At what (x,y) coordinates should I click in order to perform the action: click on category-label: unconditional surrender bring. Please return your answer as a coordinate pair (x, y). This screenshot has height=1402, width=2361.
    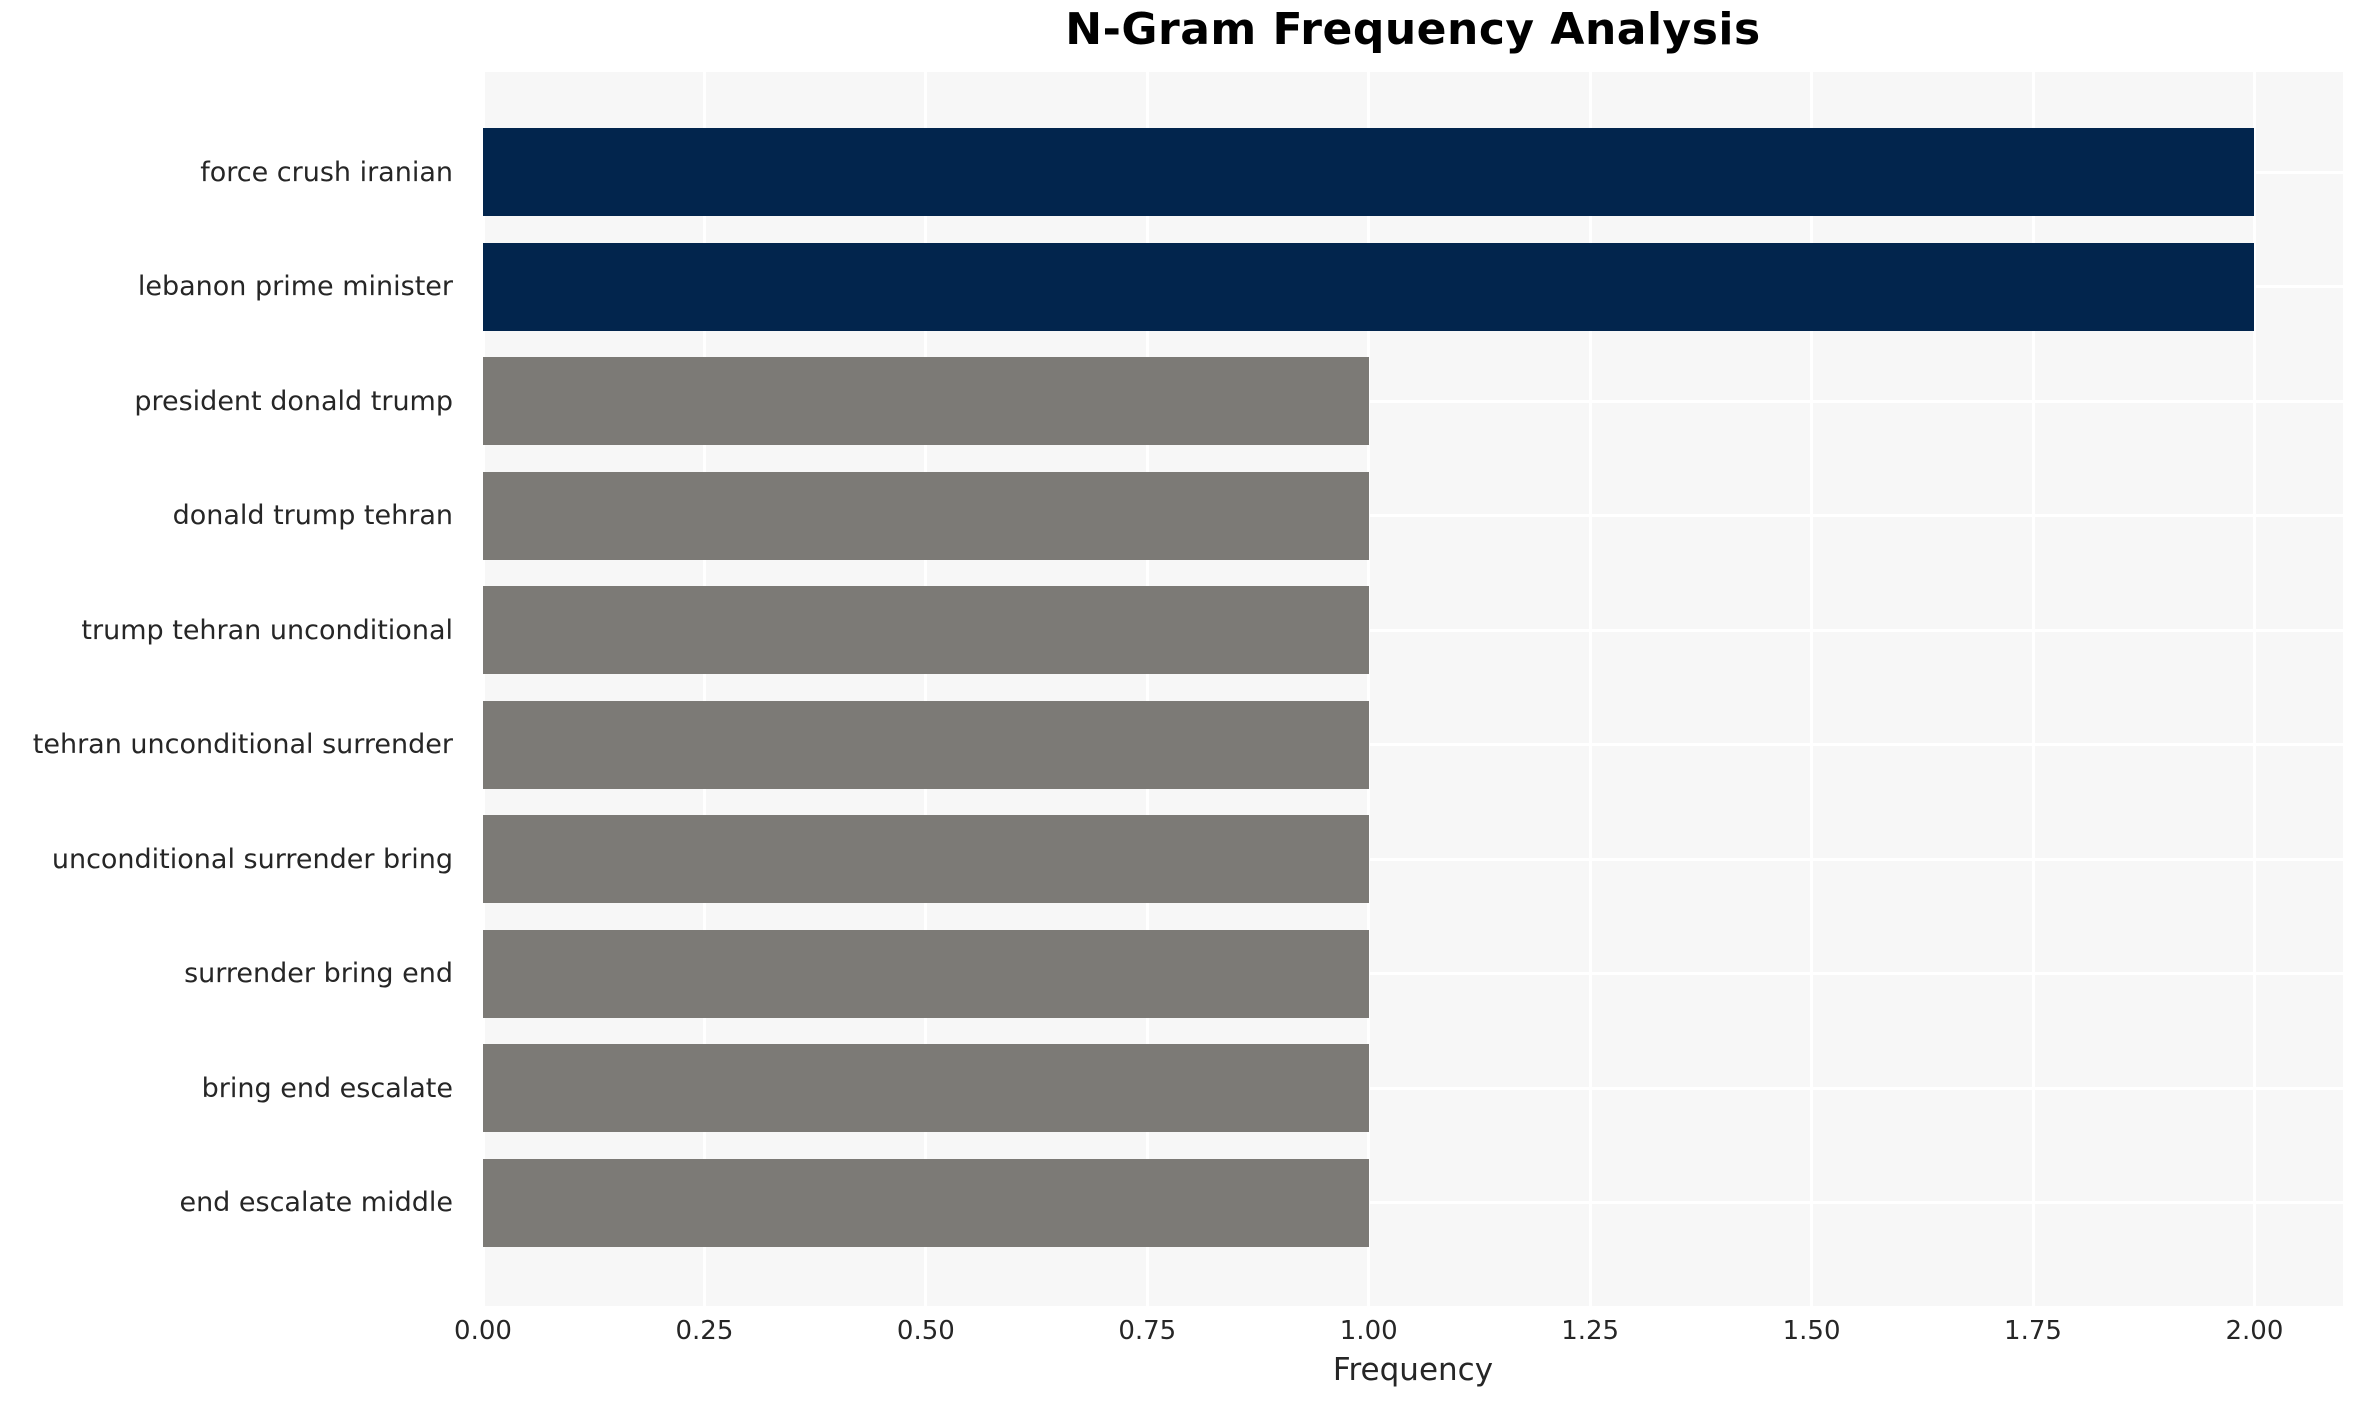
    Looking at the image, I should click on (252, 859).